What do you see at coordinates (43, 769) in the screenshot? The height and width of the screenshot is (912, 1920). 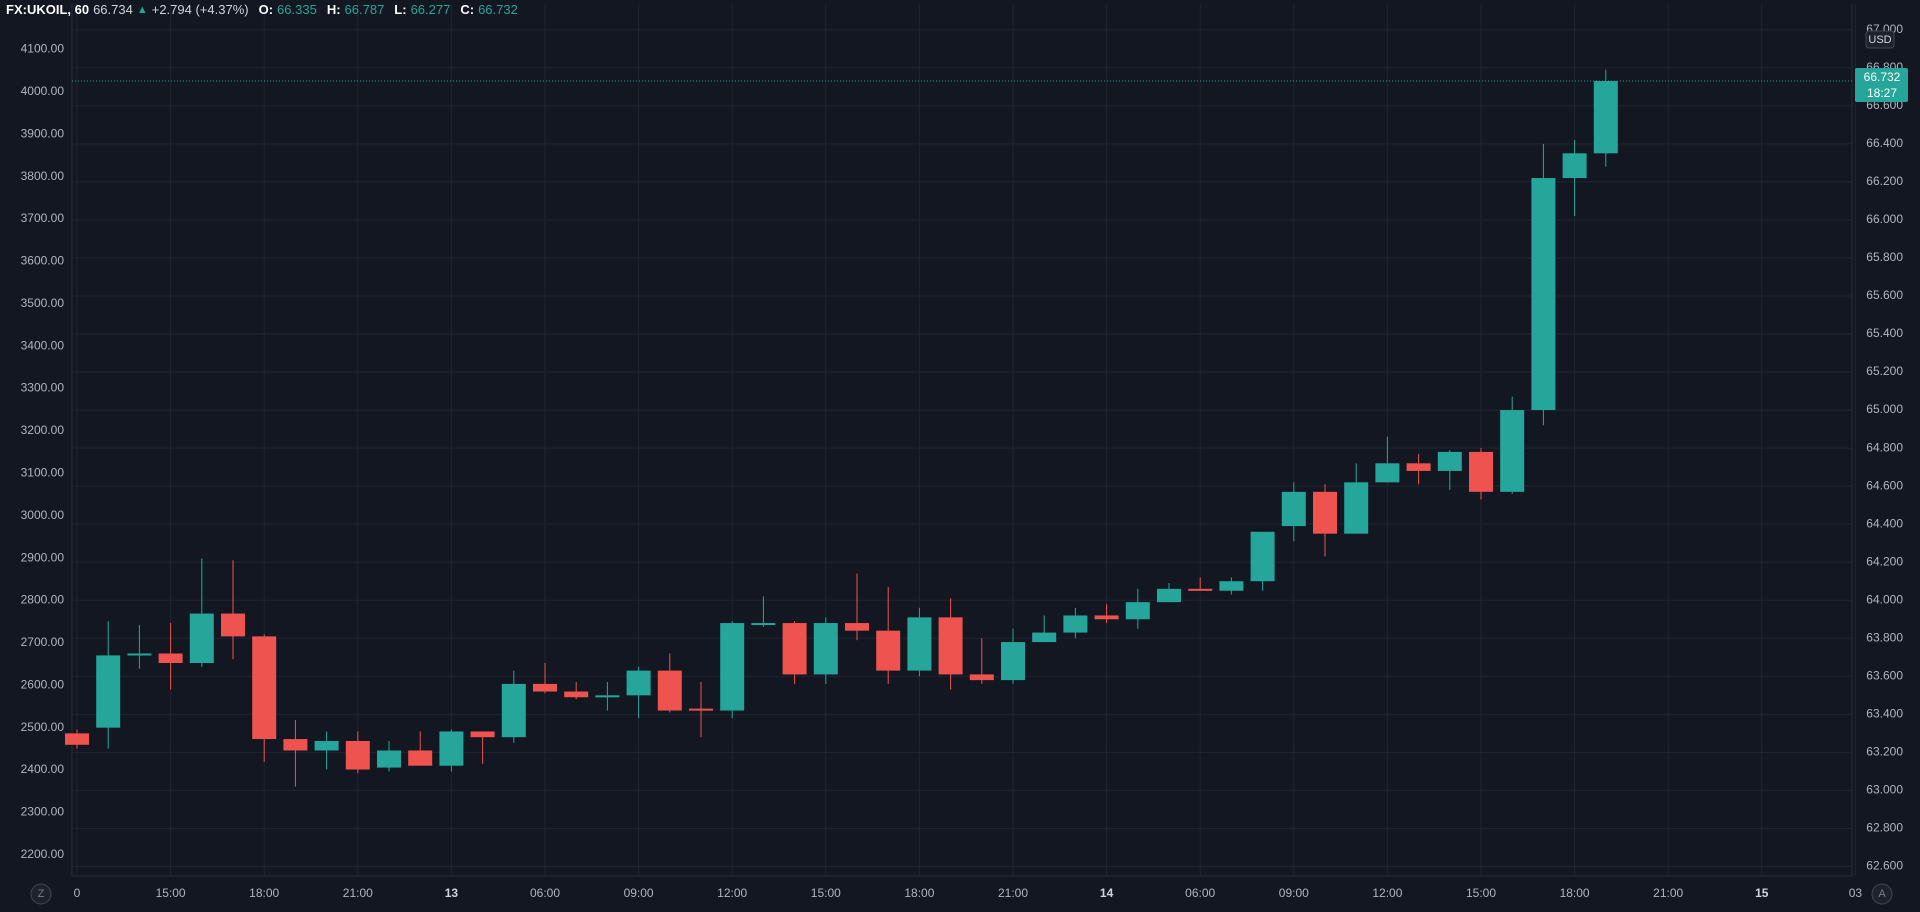 I see `left-axis-tick-label: 2400.00` at bounding box center [43, 769].